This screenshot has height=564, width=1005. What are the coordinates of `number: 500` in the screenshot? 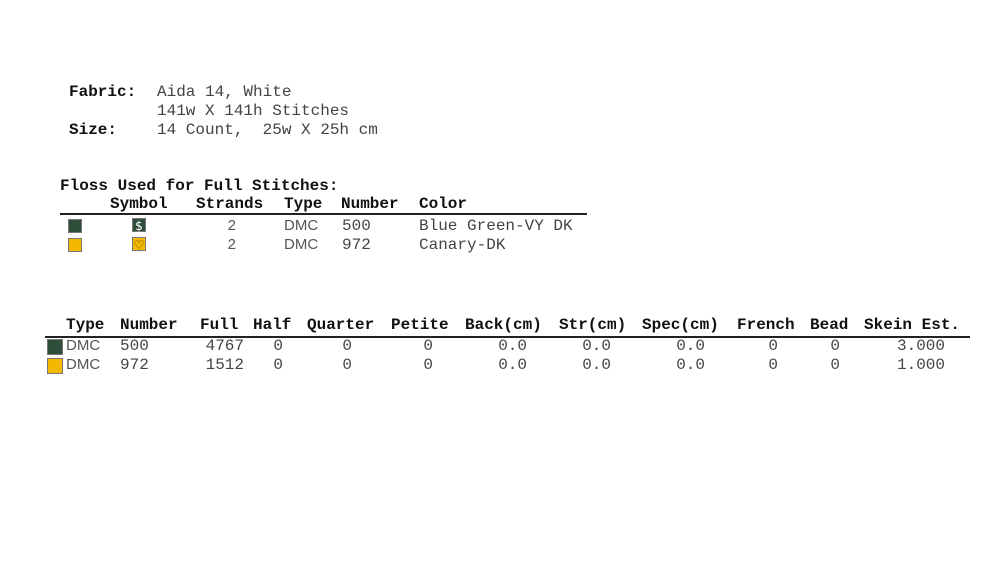 It's located at (356, 226).